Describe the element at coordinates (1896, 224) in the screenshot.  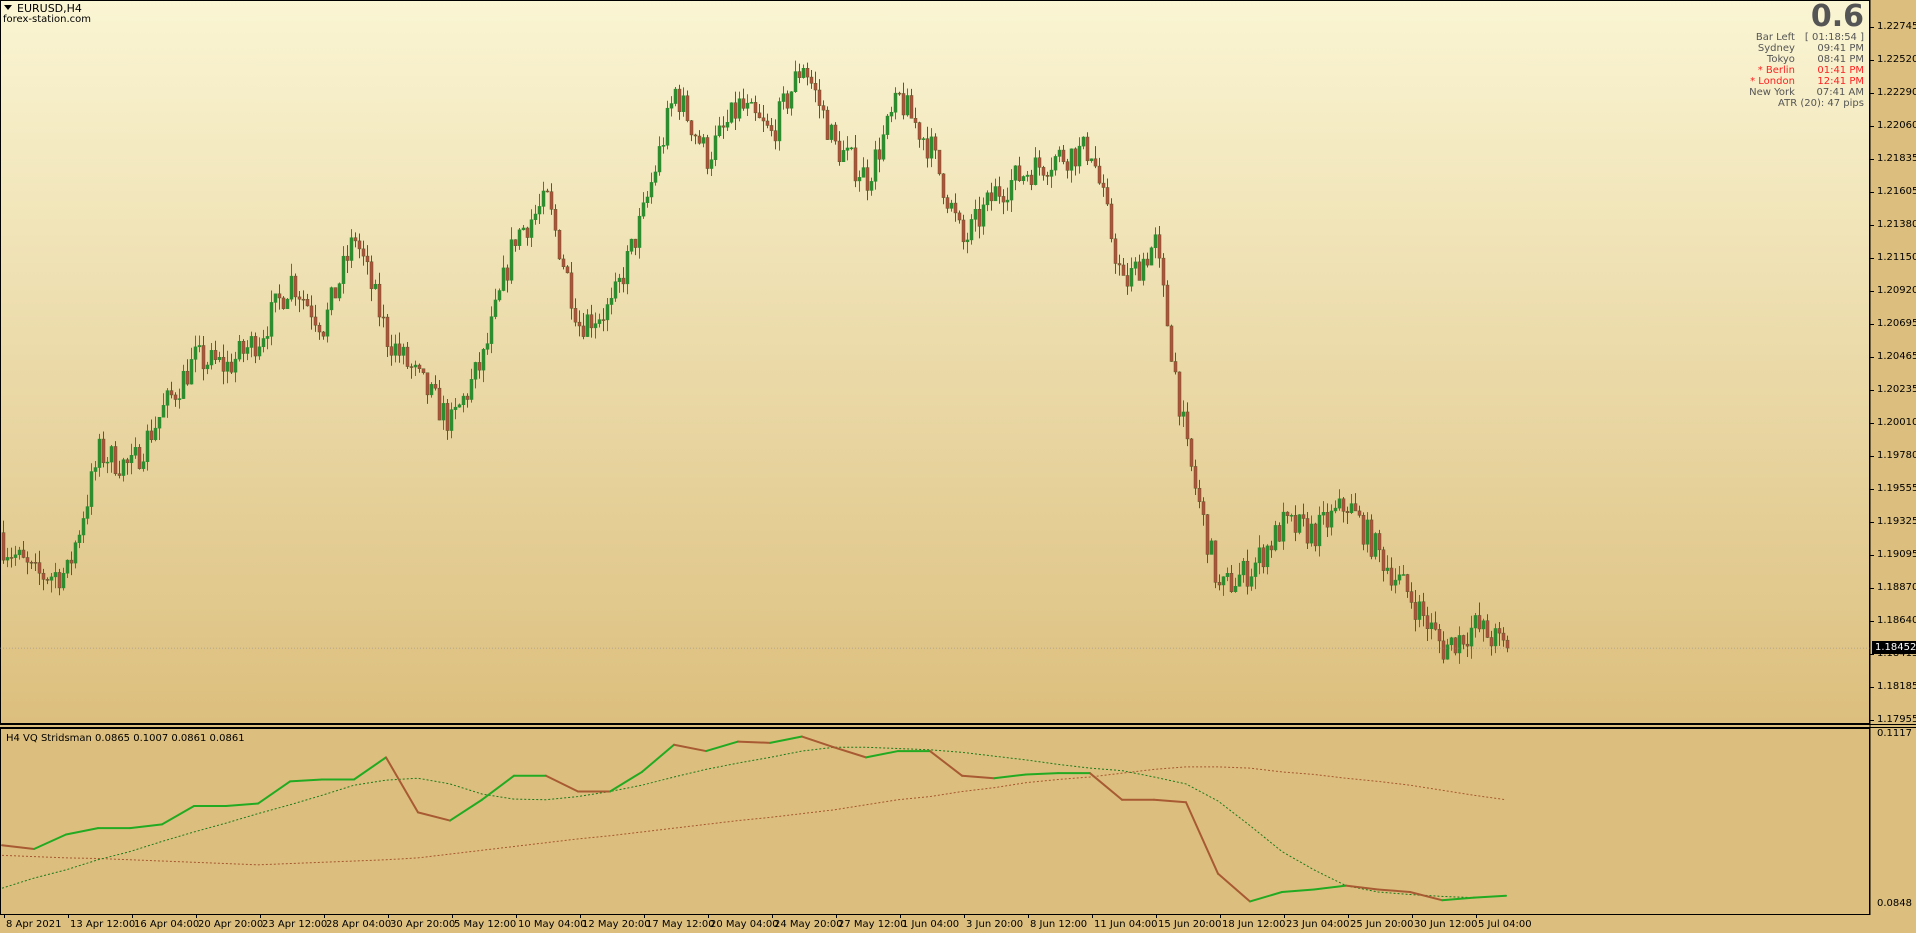
I see `price-label: 1.21380` at that location.